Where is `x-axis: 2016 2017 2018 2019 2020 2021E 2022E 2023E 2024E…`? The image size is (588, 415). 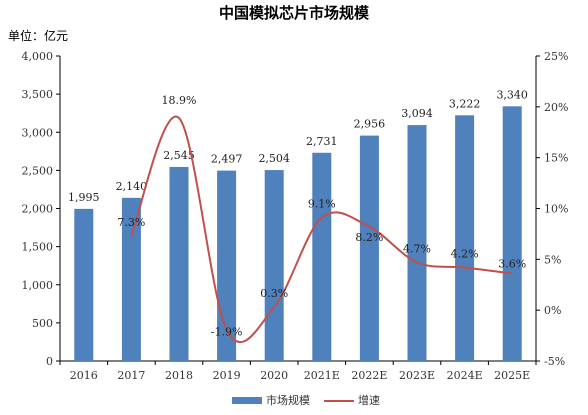
x-axis: 2016 2017 2018 2019 2020 2021E 2022E 2023E 2024E… is located at coordinates (298, 371).